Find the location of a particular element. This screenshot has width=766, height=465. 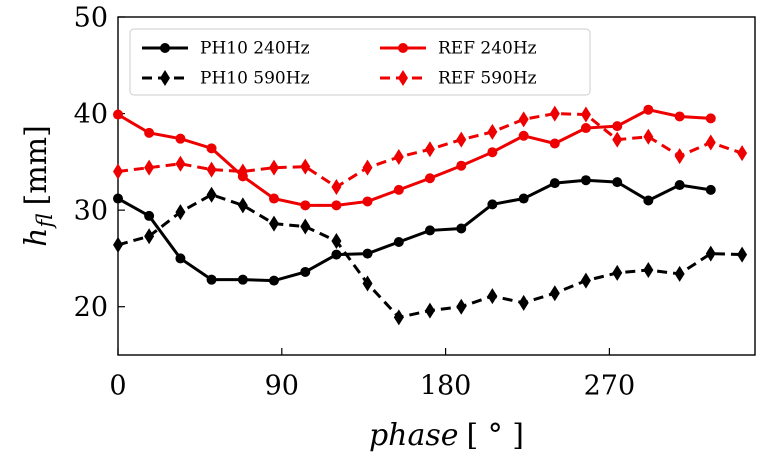

y-tick-label: 30 is located at coordinates (91, 211).